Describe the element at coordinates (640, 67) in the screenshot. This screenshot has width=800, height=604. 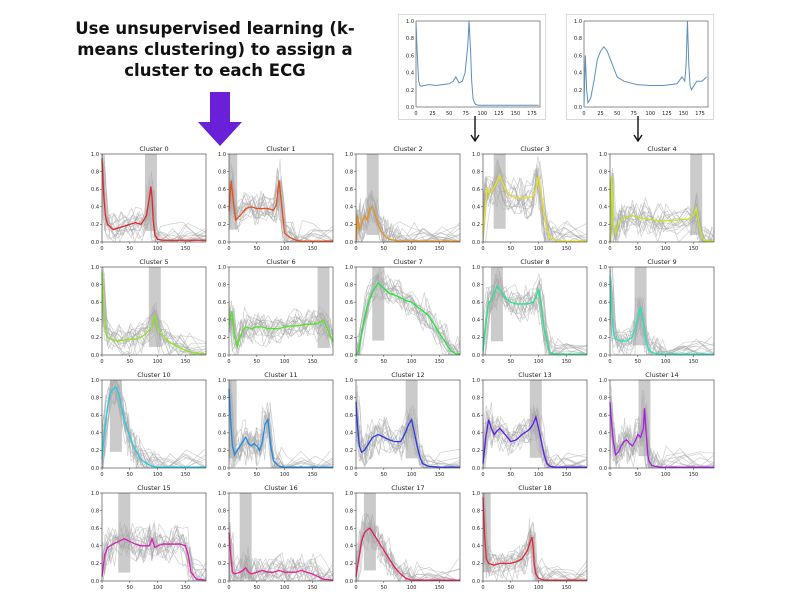
I see `sample-ecg-plot-2: 0 25 50 75 100 125 150 175 0.0 0.2 0.4 0.6 0.8 1.0` at that location.